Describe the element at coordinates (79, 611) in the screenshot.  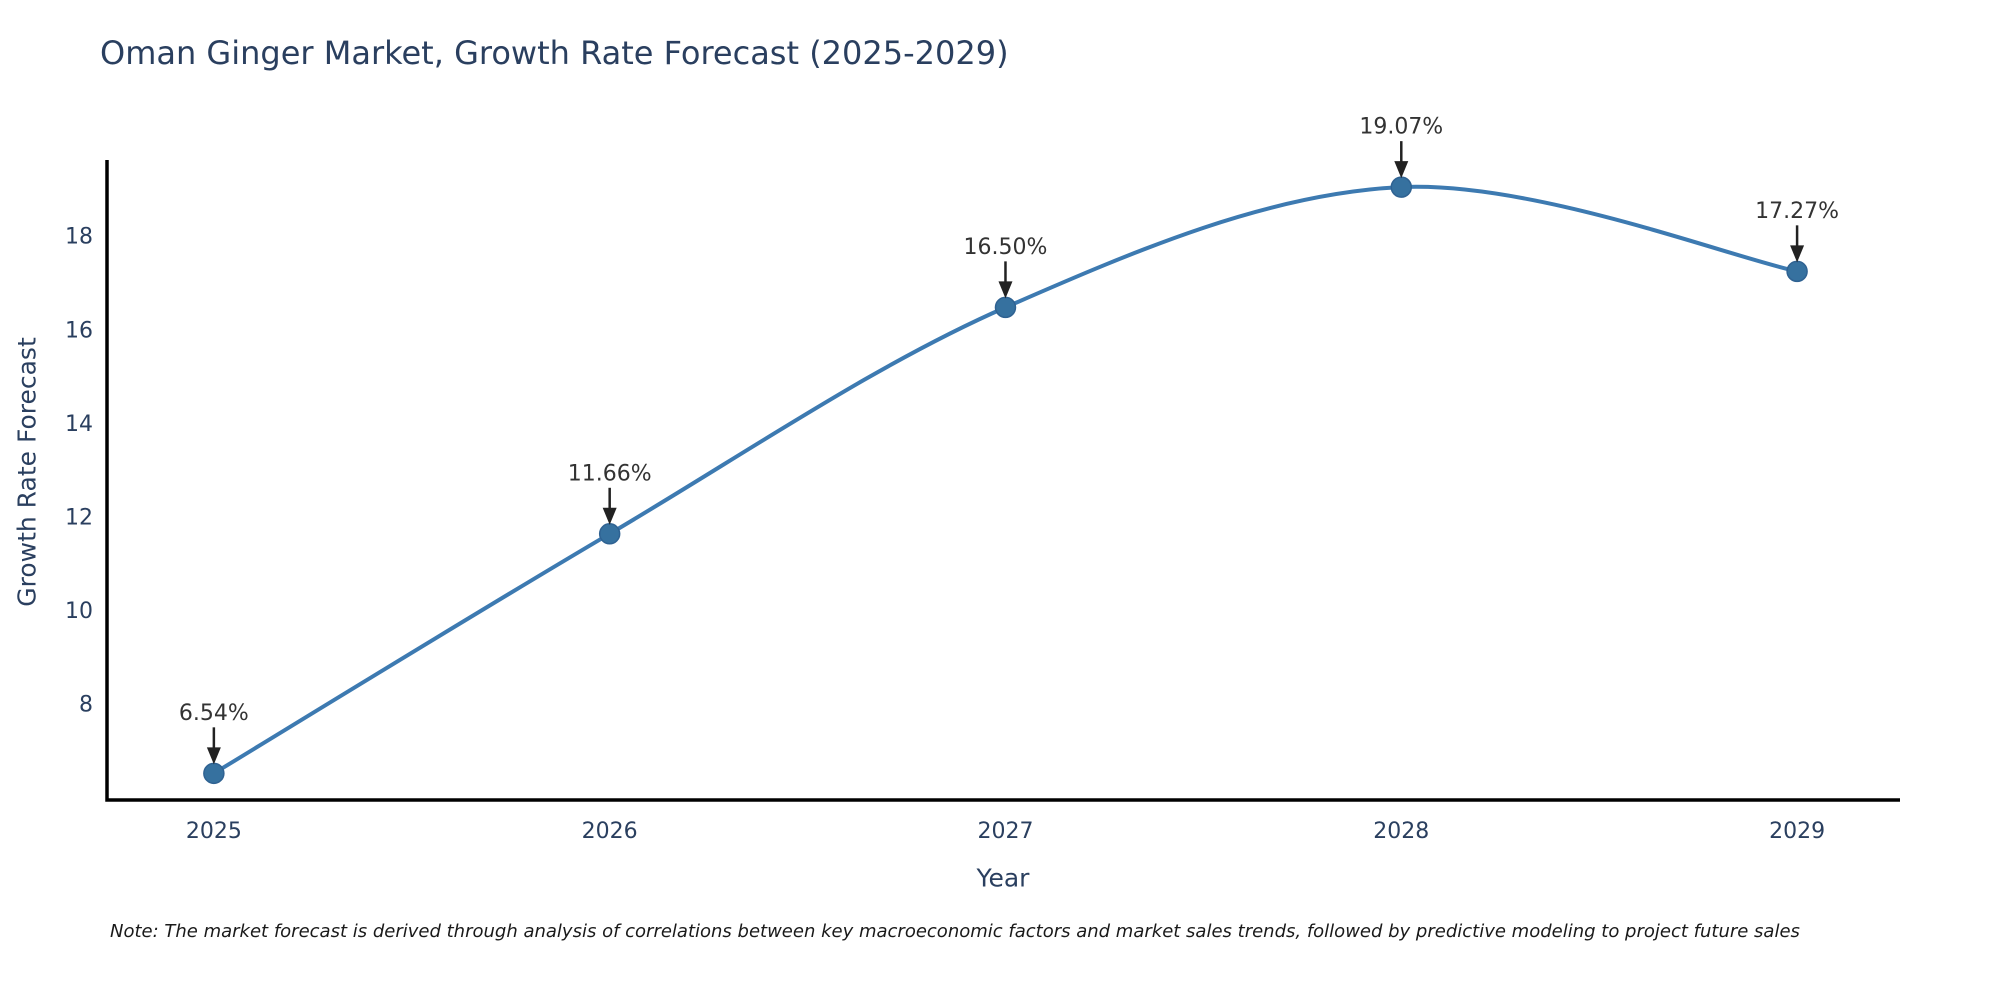
I see `y-tick-label-10: 10` at that location.